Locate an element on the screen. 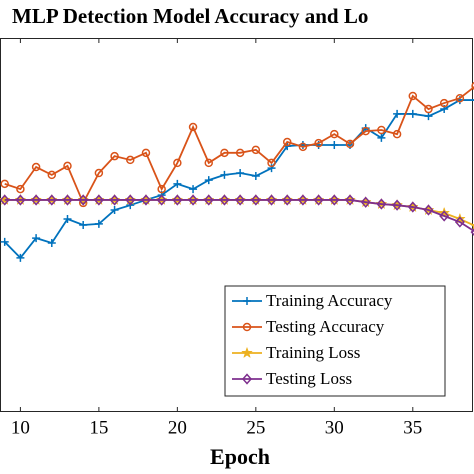  x-axis-label: Epoch is located at coordinates (240, 456).